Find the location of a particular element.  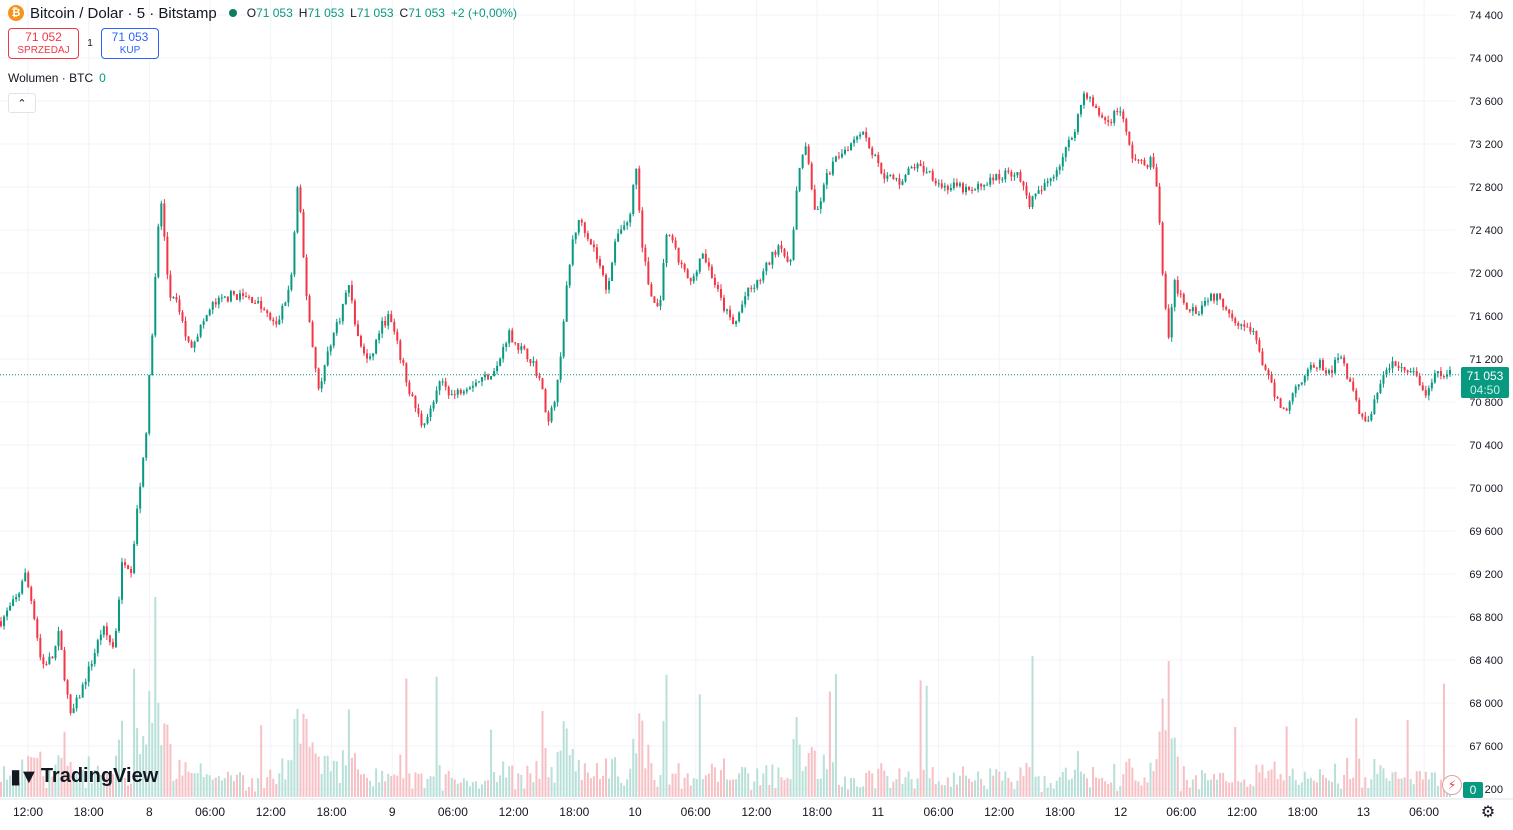

high-value: 71 053 is located at coordinates (326, 13).